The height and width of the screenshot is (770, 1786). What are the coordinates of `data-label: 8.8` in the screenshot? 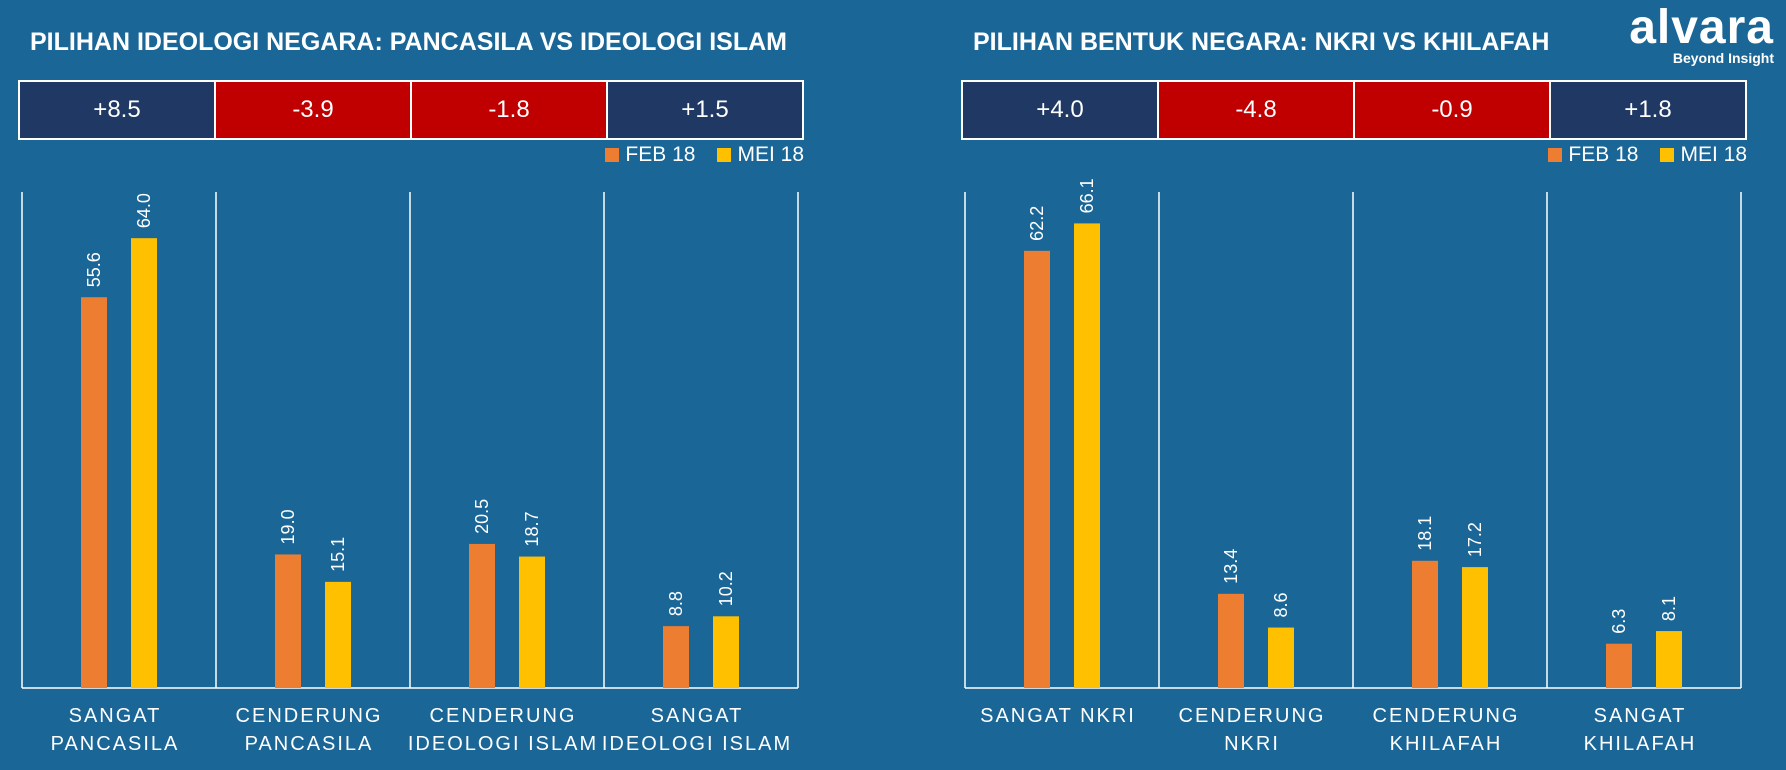 It's located at (676, 603).